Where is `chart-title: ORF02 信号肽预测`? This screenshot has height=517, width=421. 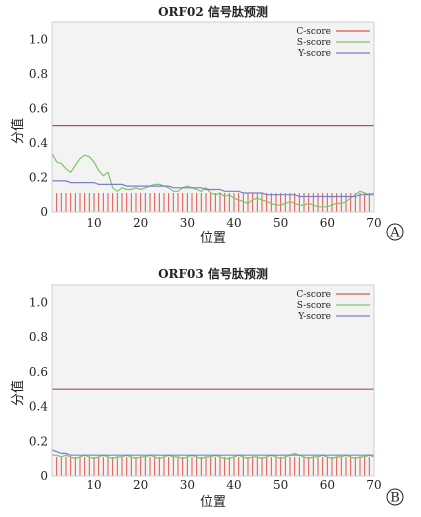
chart-title: ORF02 信号肽预测 is located at coordinates (213, 11).